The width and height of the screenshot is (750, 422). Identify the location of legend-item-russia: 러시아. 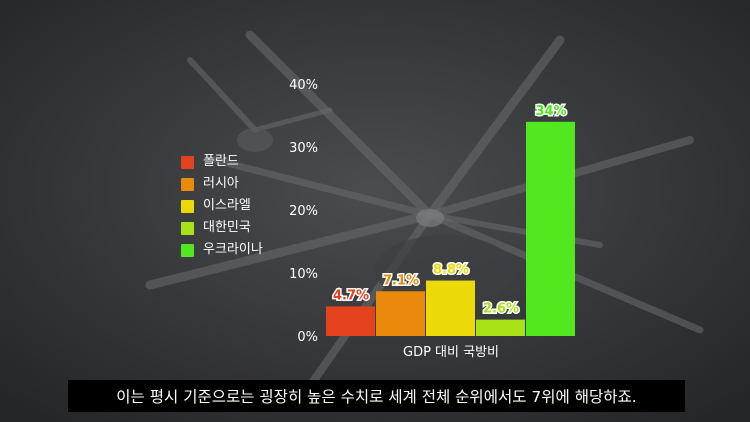
(222, 184).